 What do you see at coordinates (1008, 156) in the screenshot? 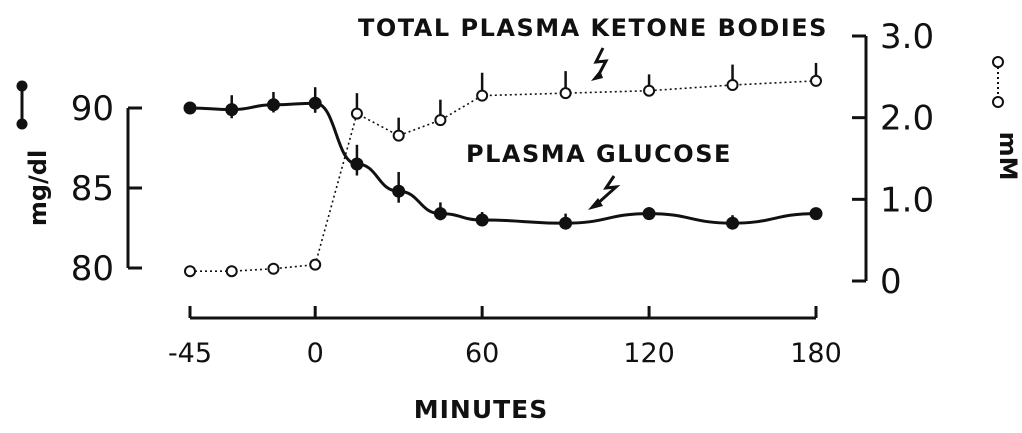
I see `y-right-axis-title: mM` at bounding box center [1008, 156].